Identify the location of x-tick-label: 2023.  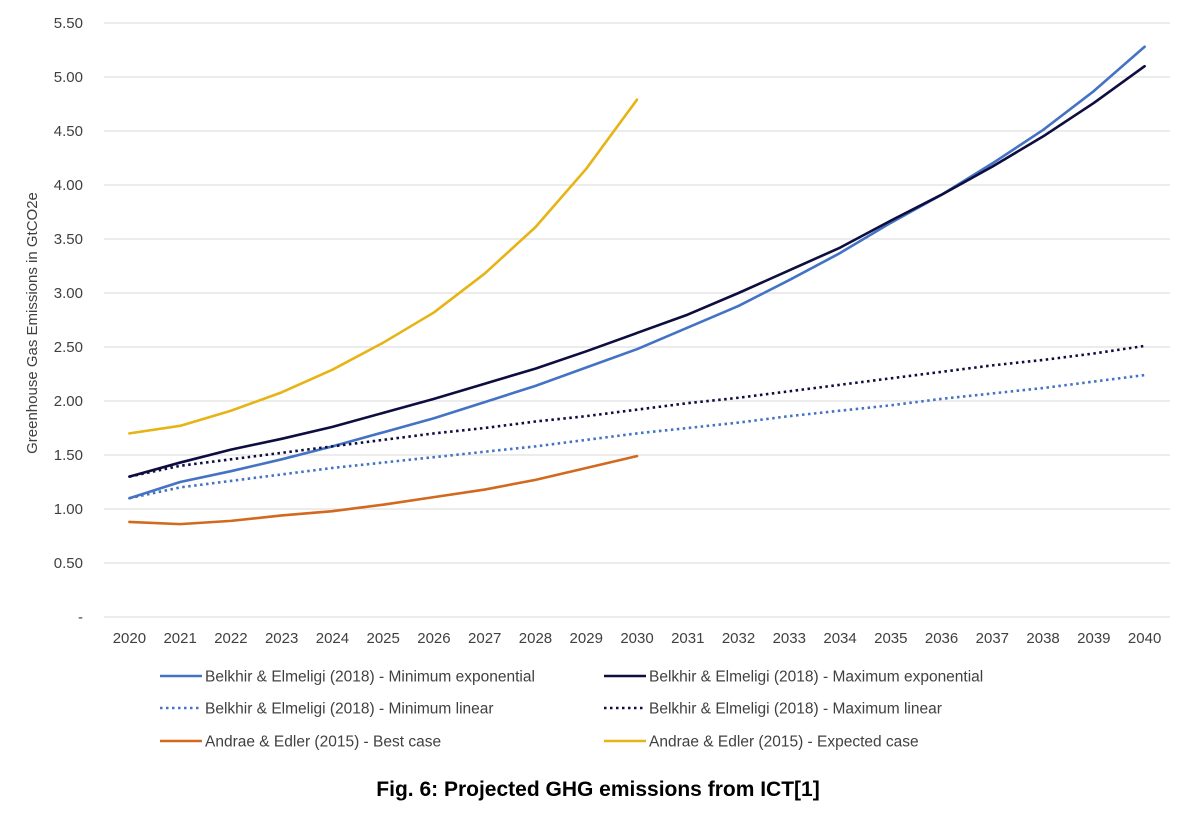
(281, 638).